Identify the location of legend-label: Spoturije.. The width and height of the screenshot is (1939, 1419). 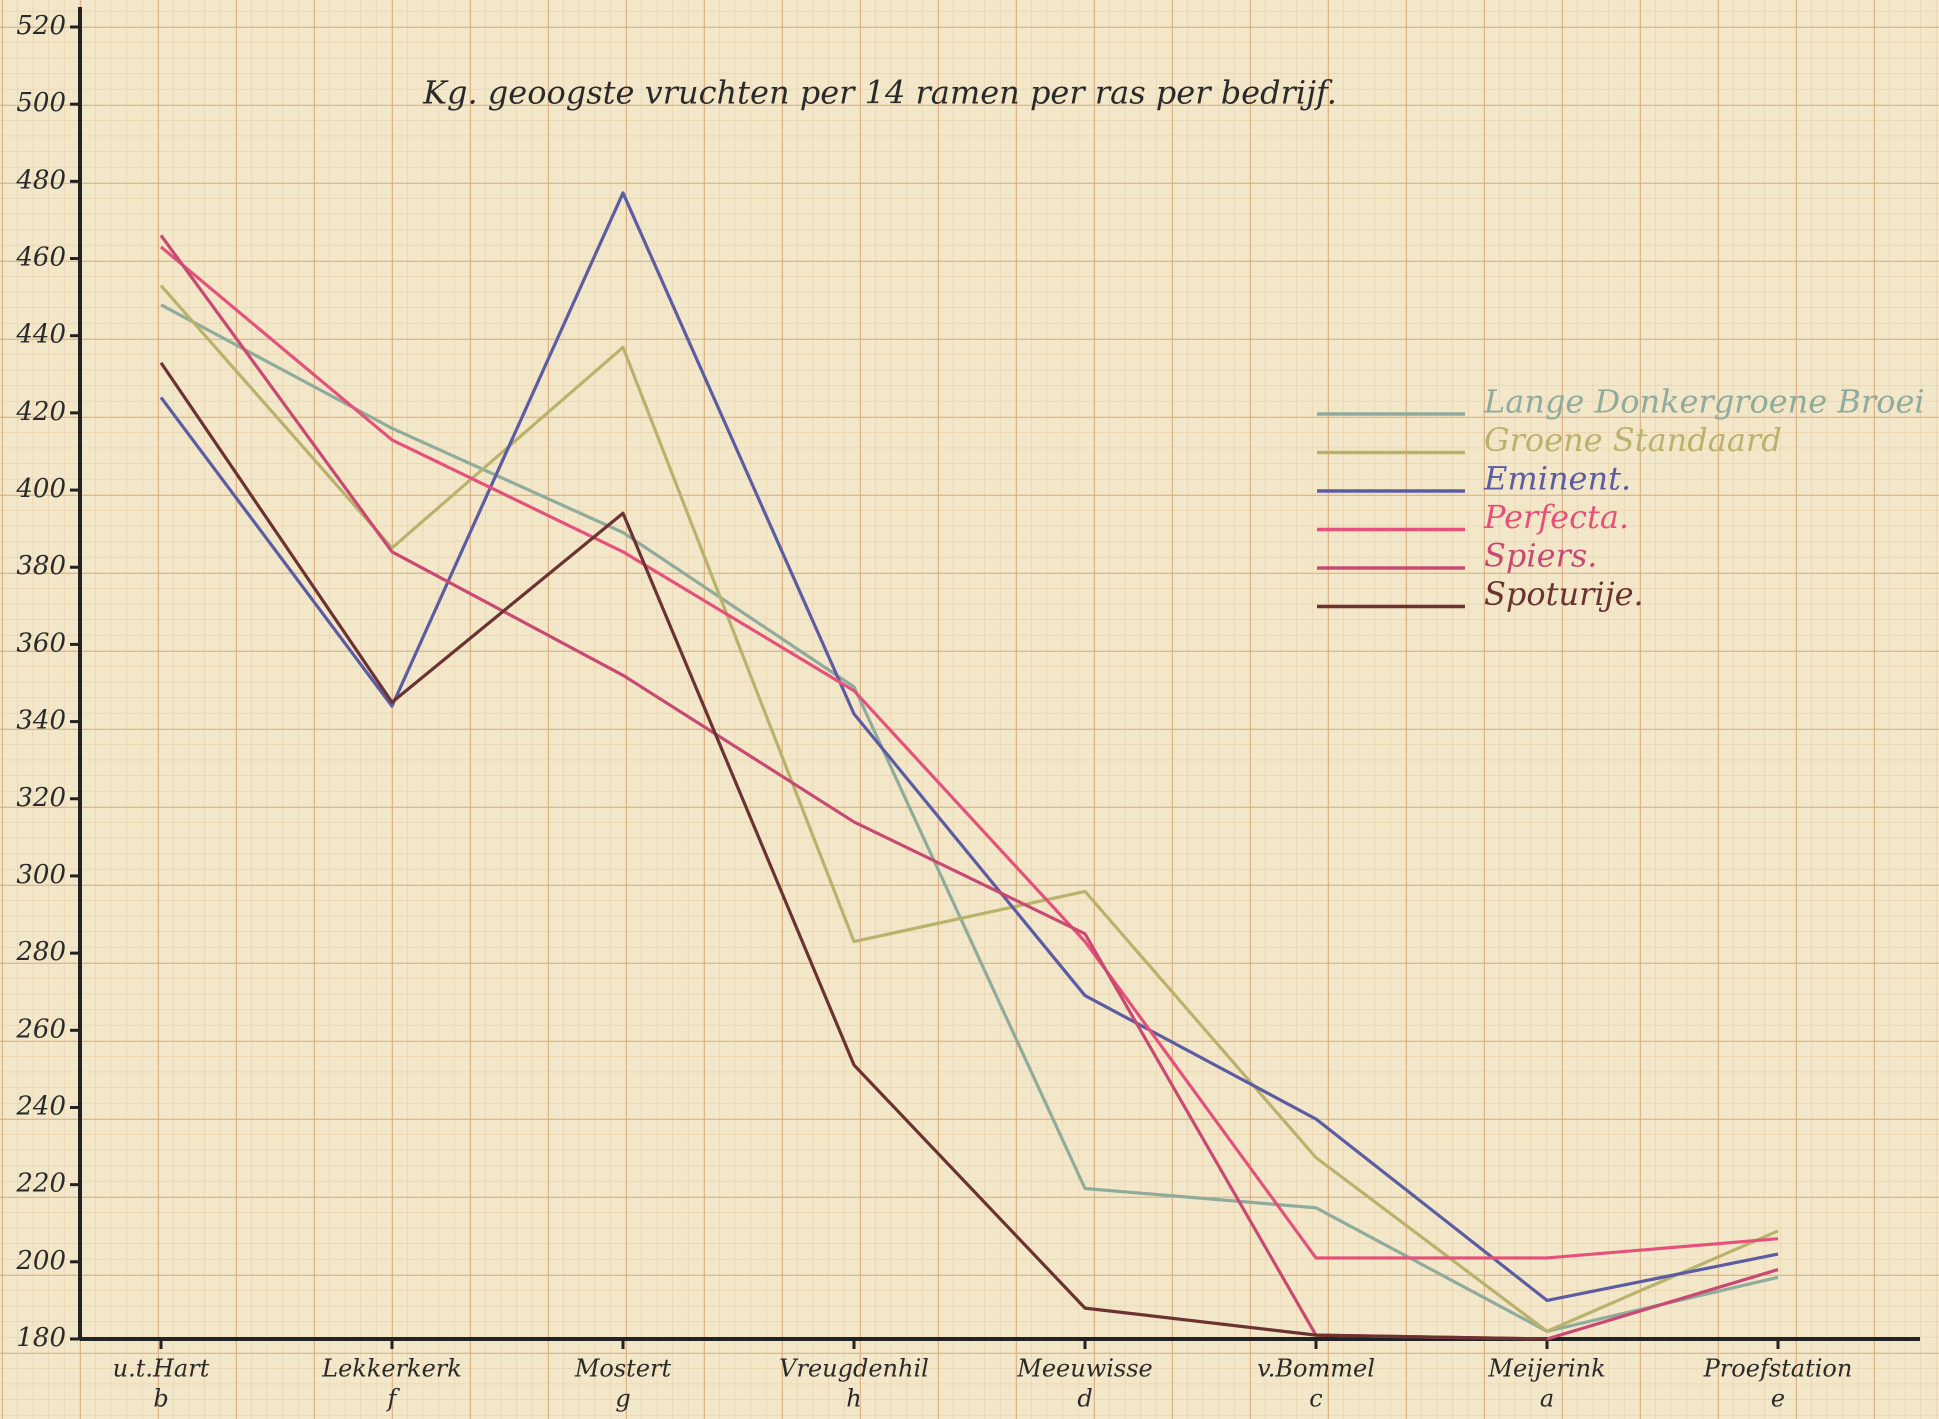
(1564, 594).